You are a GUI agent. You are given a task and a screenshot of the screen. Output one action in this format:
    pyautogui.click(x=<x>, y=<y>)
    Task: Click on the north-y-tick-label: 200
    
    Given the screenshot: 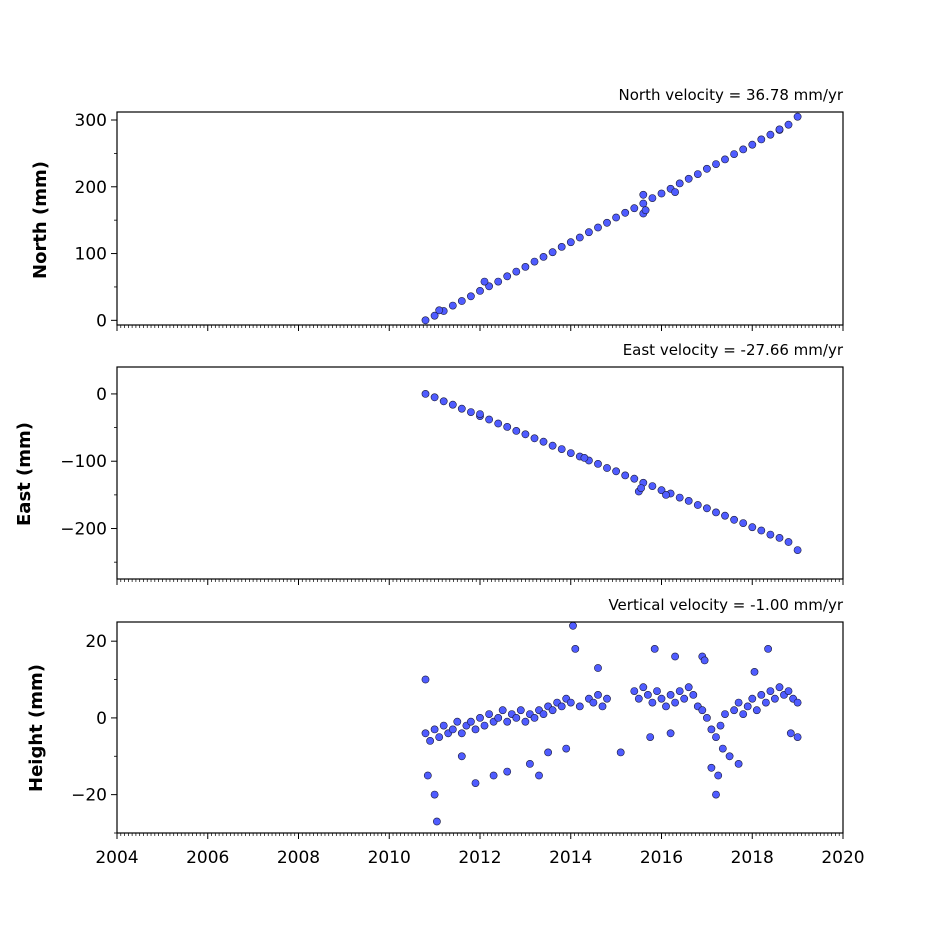 What is the action you would take?
    pyautogui.click(x=91, y=188)
    